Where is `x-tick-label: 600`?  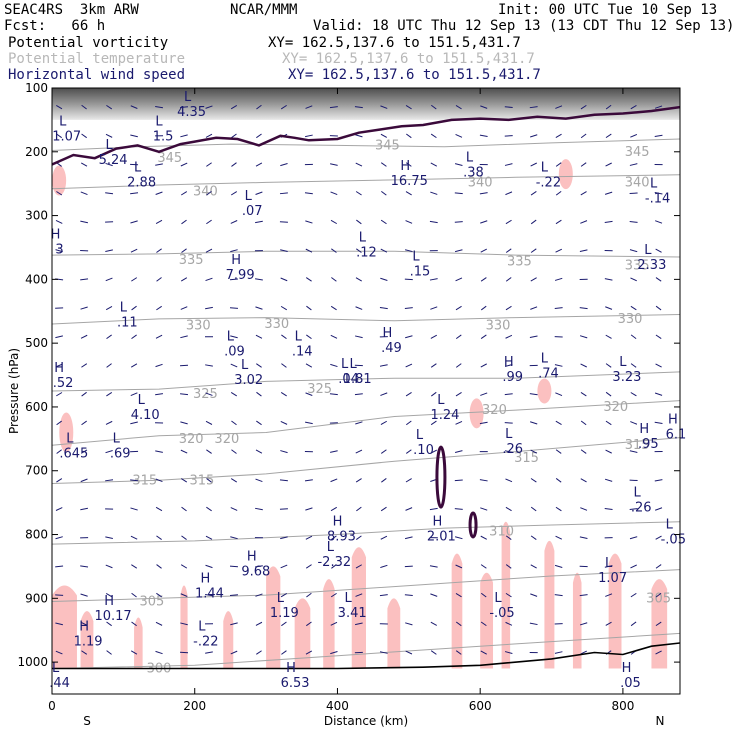 x-tick-label: 600 is located at coordinates (480, 706).